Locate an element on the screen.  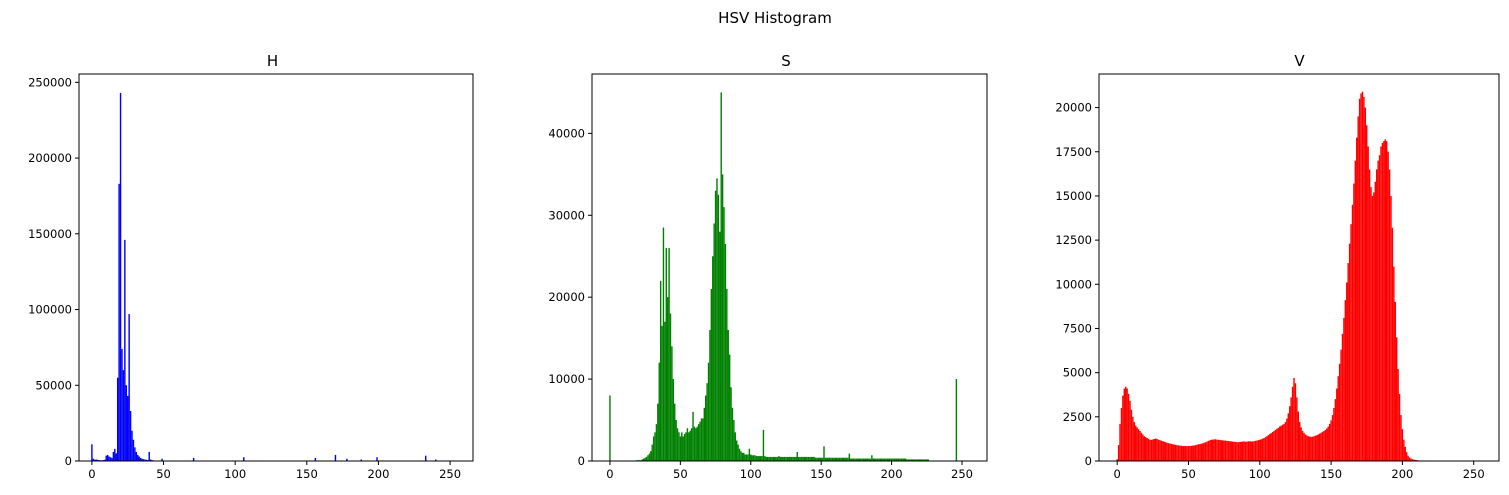
x-tick-label: 200 is located at coordinates (892, 474).